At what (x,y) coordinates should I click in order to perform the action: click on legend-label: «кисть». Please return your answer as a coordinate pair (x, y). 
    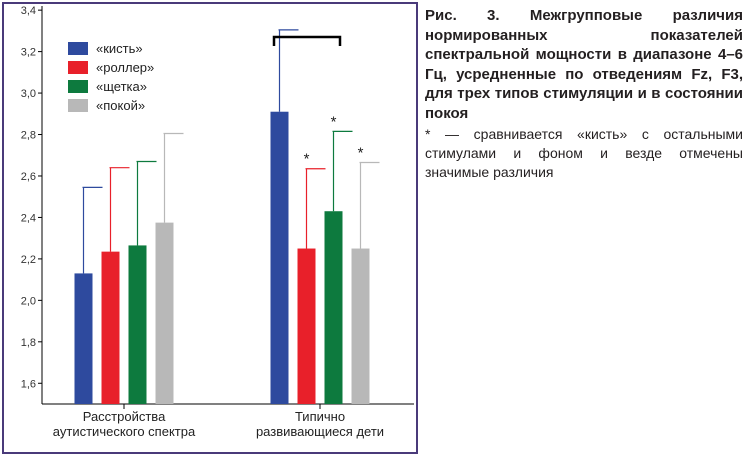
    Looking at the image, I should click on (119, 48).